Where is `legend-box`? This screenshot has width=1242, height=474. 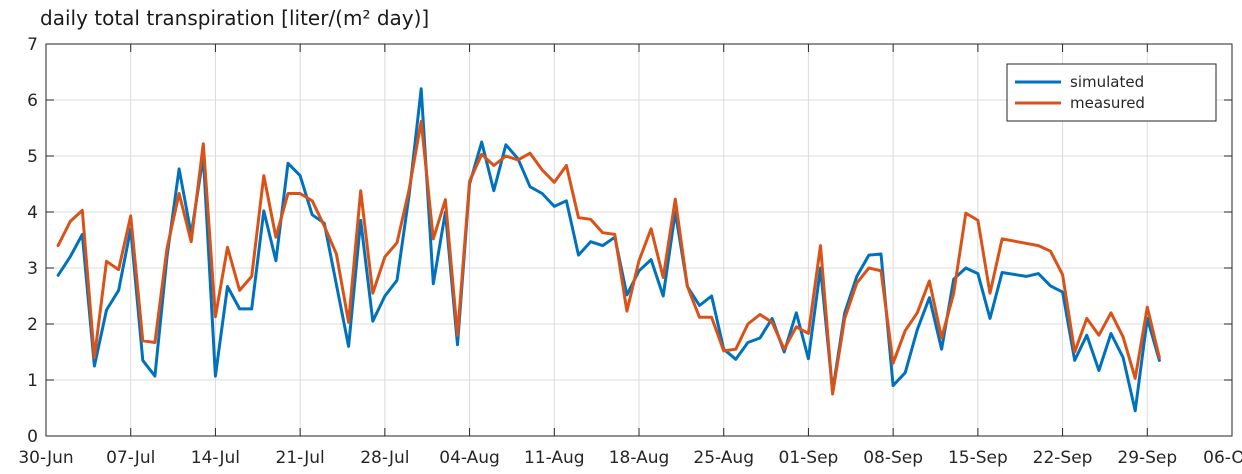
legend-box is located at coordinates (1111, 92).